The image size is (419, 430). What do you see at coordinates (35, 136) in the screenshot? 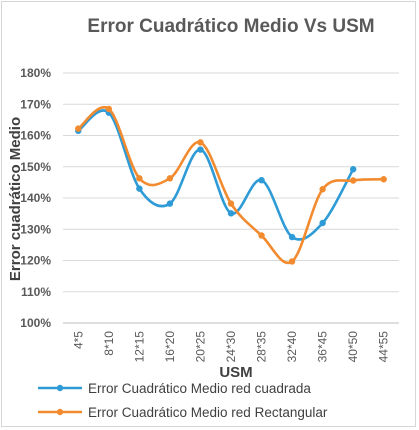
I see `y-tick-label: 160%` at bounding box center [35, 136].